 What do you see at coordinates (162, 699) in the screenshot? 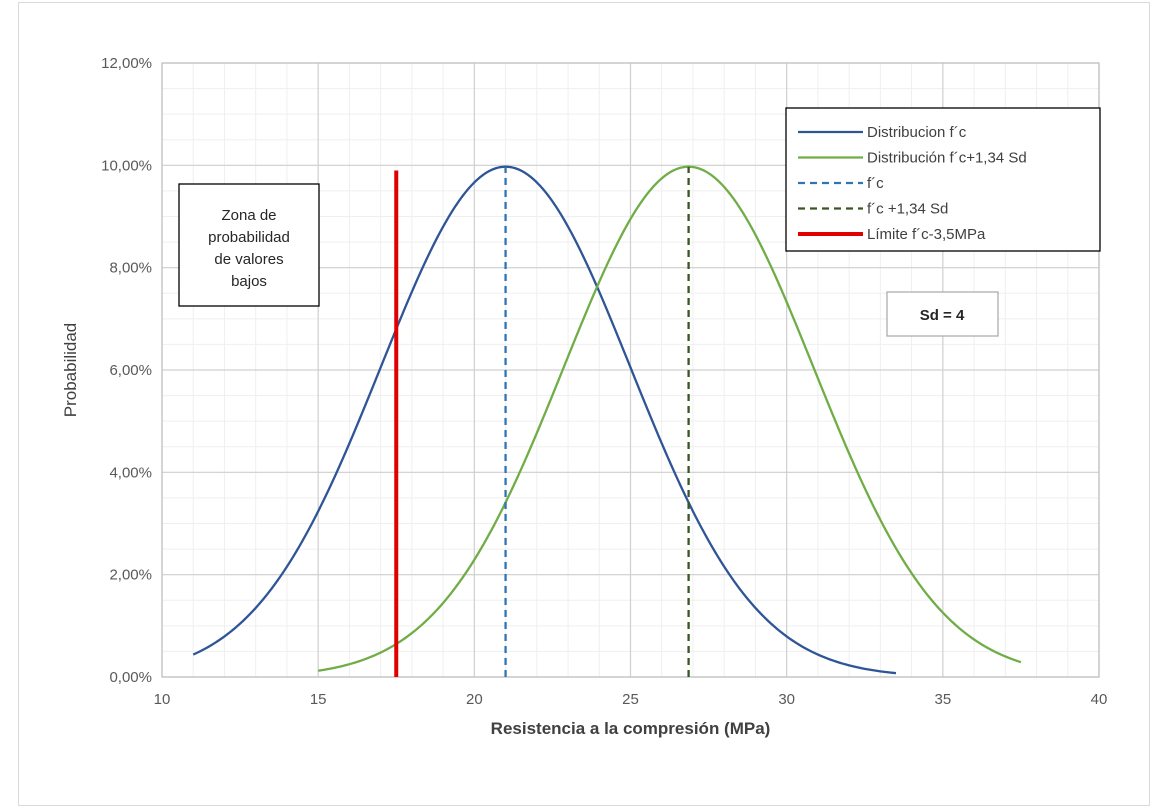
I see `x-tick-label: 10` at bounding box center [162, 699].